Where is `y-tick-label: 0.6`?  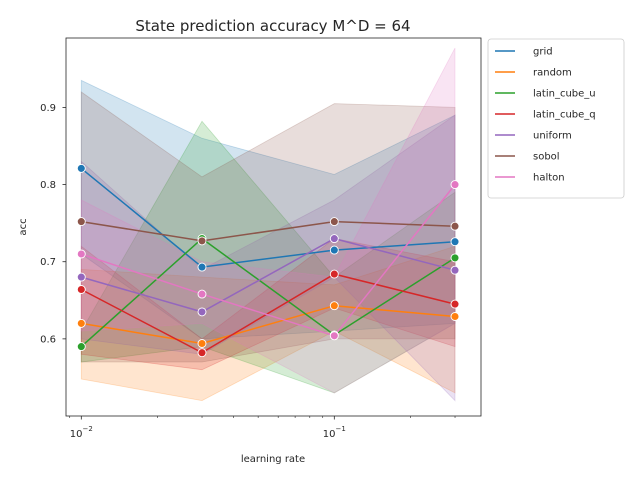 y-tick-label: 0.6 is located at coordinates (48, 339).